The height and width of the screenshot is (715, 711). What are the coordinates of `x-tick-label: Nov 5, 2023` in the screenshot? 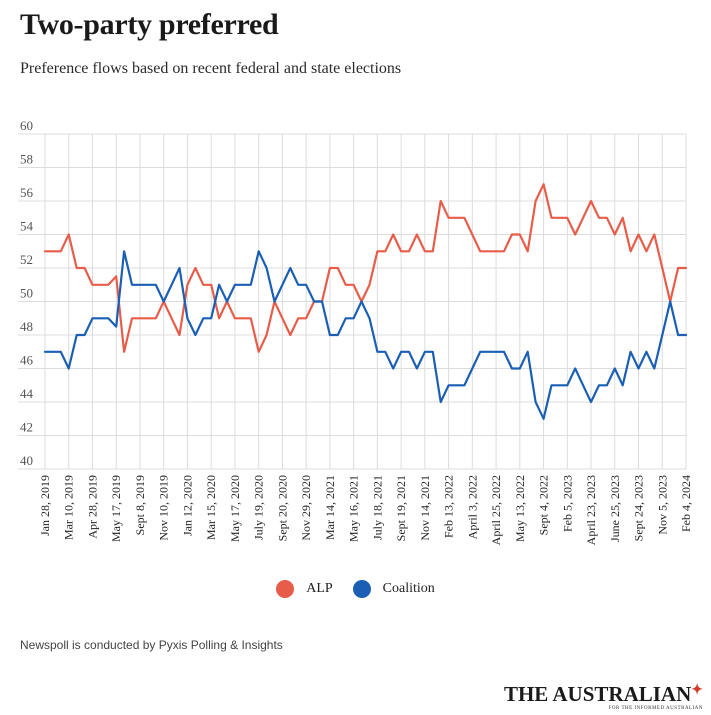 It's located at (662, 505).